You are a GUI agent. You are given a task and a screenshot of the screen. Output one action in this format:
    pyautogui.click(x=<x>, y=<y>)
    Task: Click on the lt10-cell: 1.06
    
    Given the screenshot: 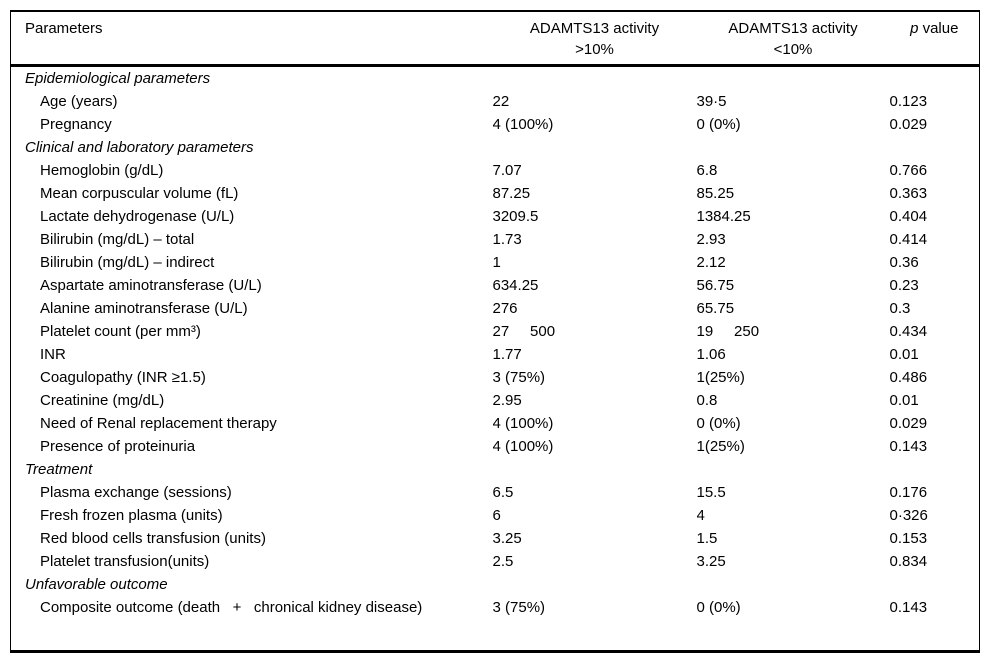 What is the action you would take?
    pyautogui.click(x=711, y=354)
    